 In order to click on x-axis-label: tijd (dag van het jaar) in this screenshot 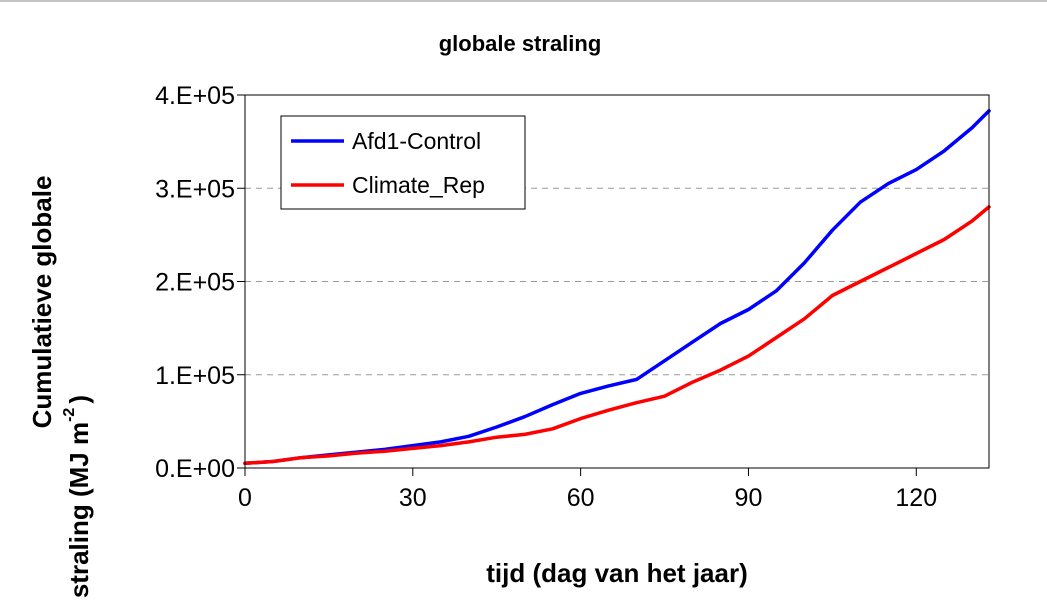, I will do `click(617, 573)`.